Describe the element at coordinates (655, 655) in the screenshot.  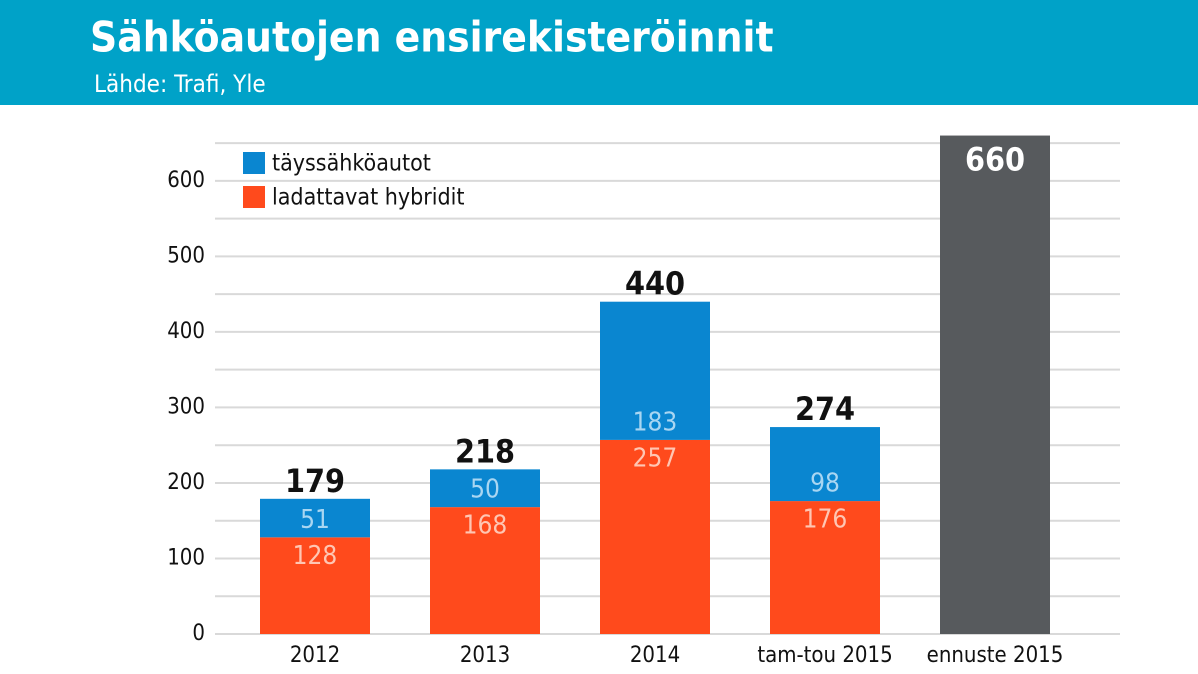
I see `x-tick-label: 2014` at that location.